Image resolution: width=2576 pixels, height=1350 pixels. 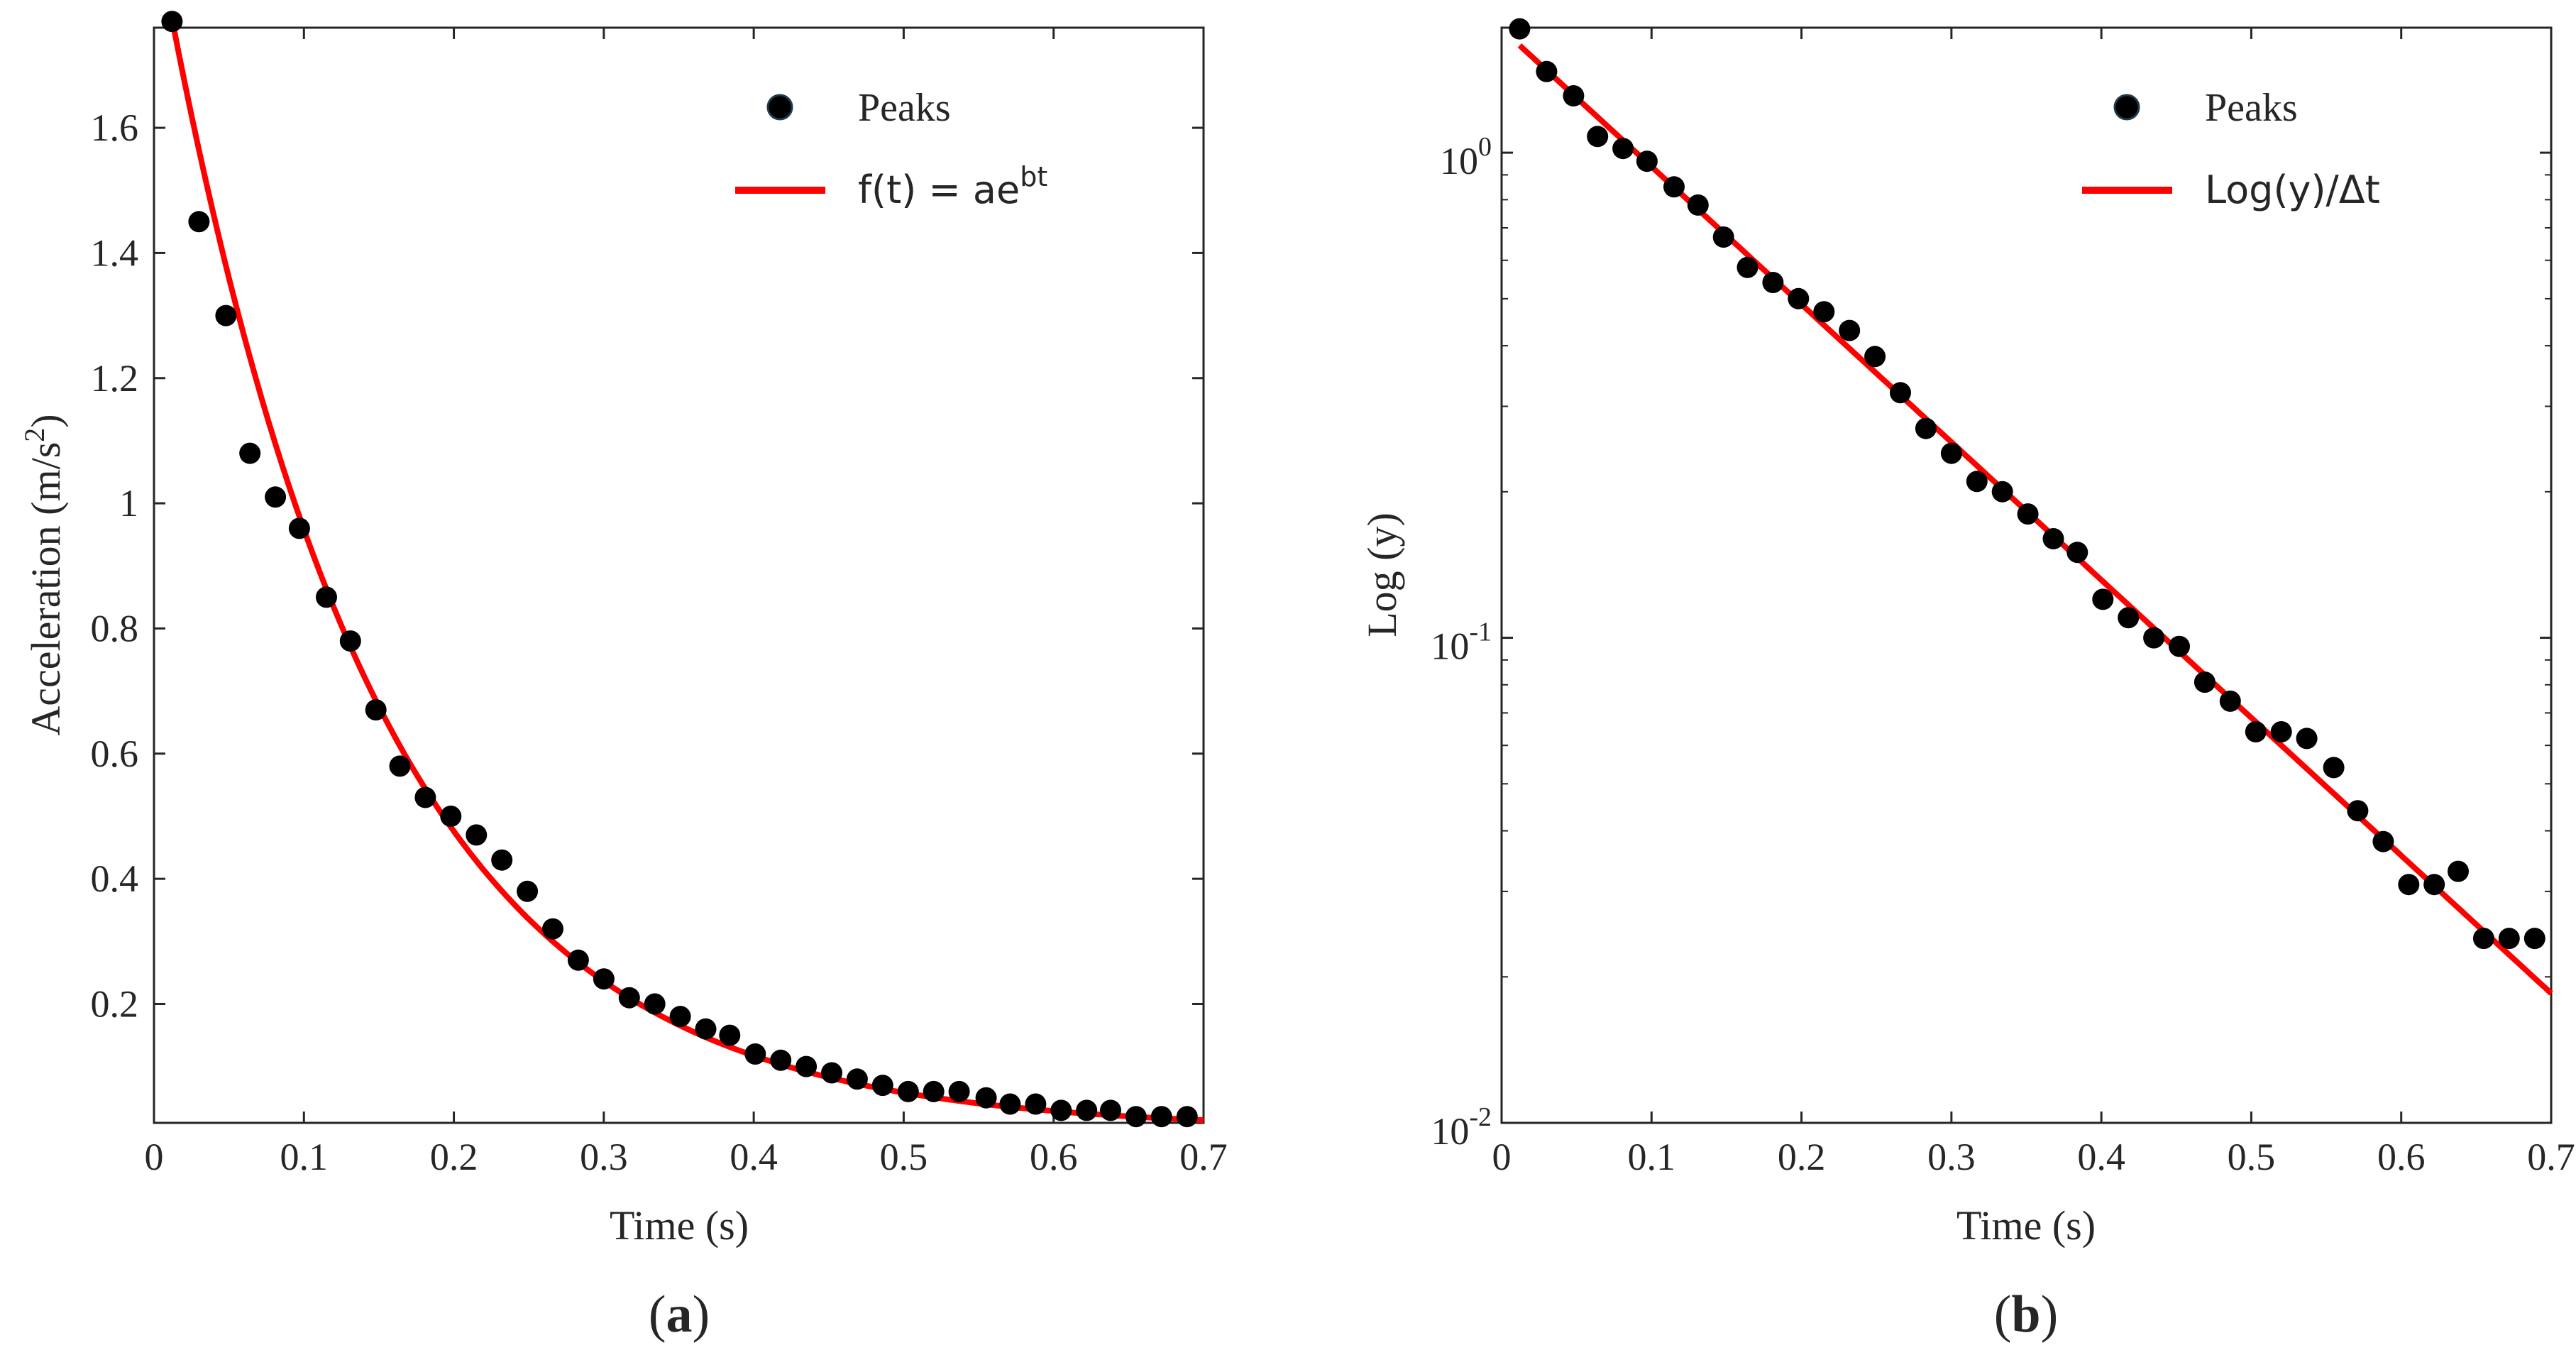 I want to click on panel-b-y-tick-label-exp: -1, so click(x=1480, y=632).